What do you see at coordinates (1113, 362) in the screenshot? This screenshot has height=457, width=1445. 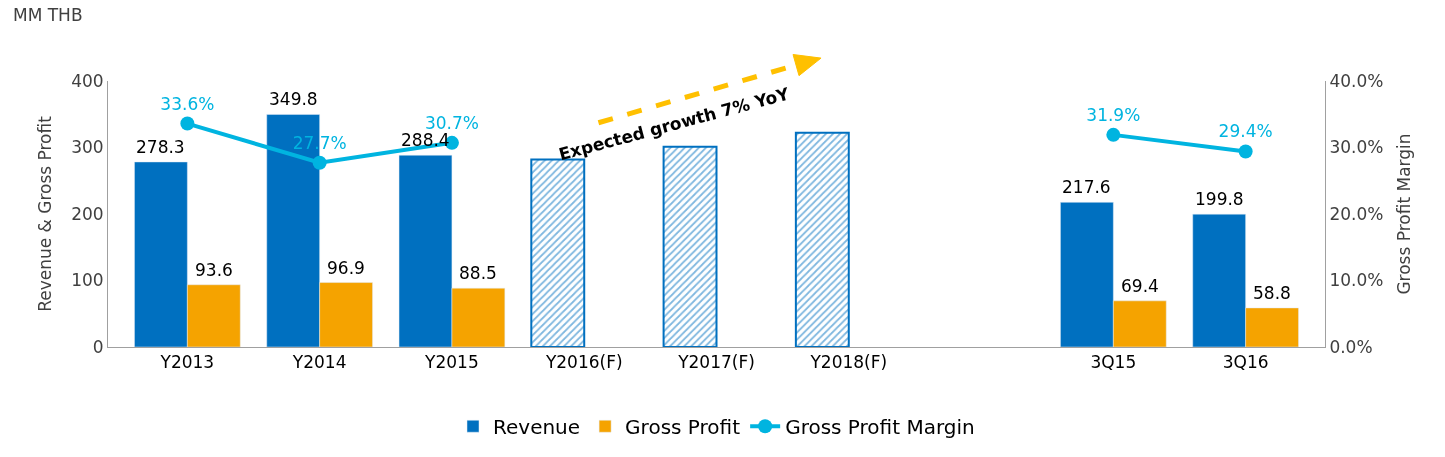 I see `x-tick-label: 3Q15` at bounding box center [1113, 362].